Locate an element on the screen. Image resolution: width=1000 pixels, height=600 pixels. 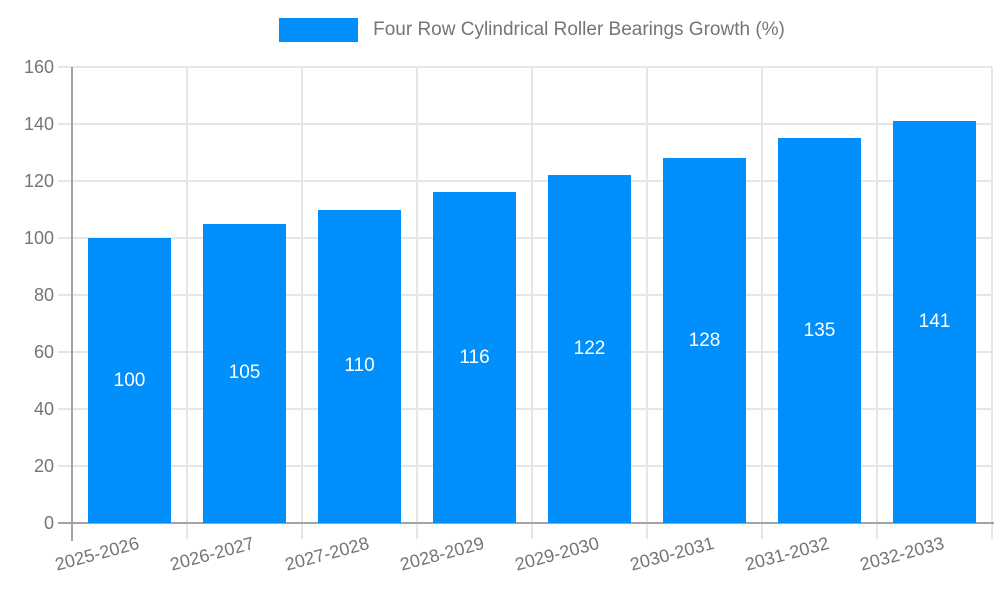
bar: 105 is located at coordinates (244, 373).